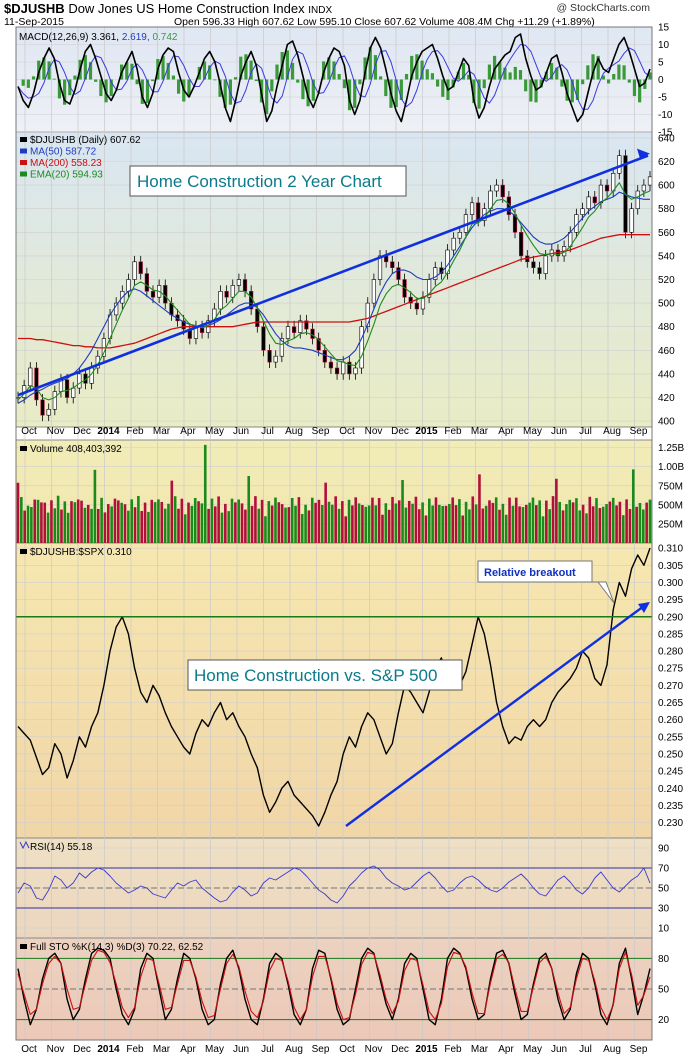 The image size is (700, 1060). I want to click on month-label: Jul, so click(585, 431).